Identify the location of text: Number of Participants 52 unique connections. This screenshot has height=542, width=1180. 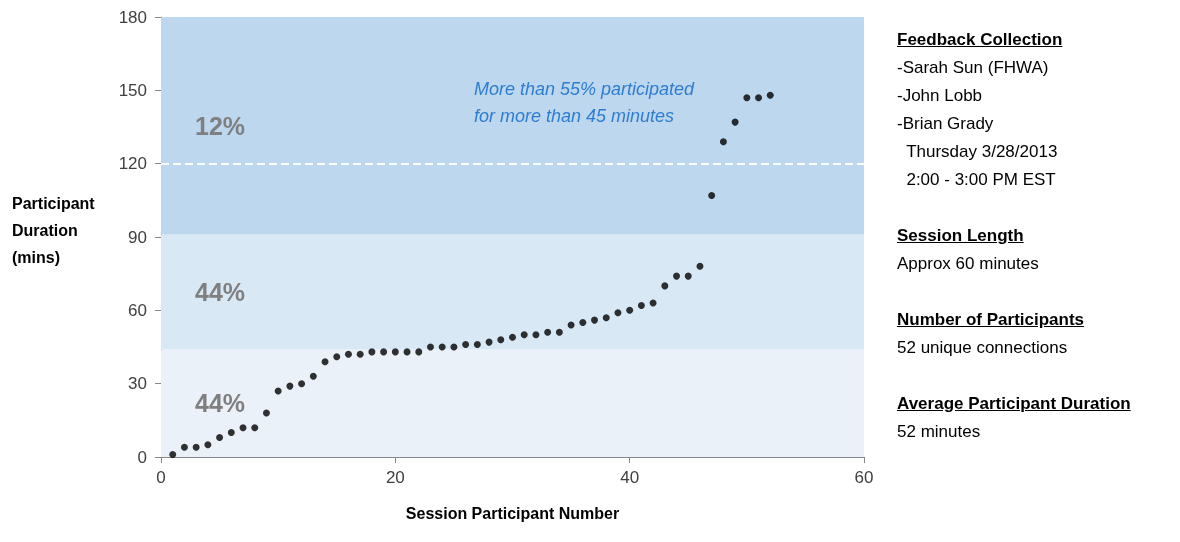
(991, 334).